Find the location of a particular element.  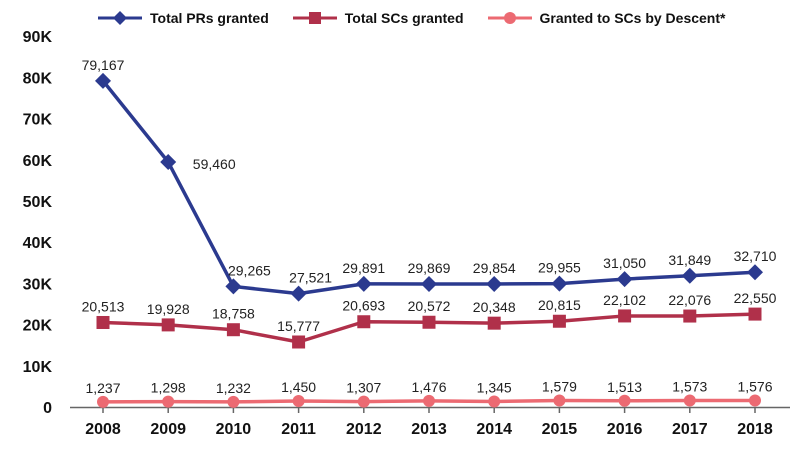

data-label: 22,076 is located at coordinates (689, 300).